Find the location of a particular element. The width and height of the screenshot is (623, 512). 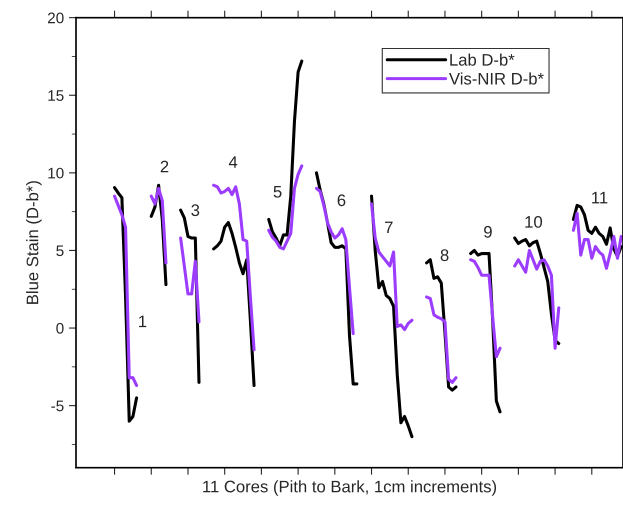

y-tick-label: 20 is located at coordinates (56, 18).